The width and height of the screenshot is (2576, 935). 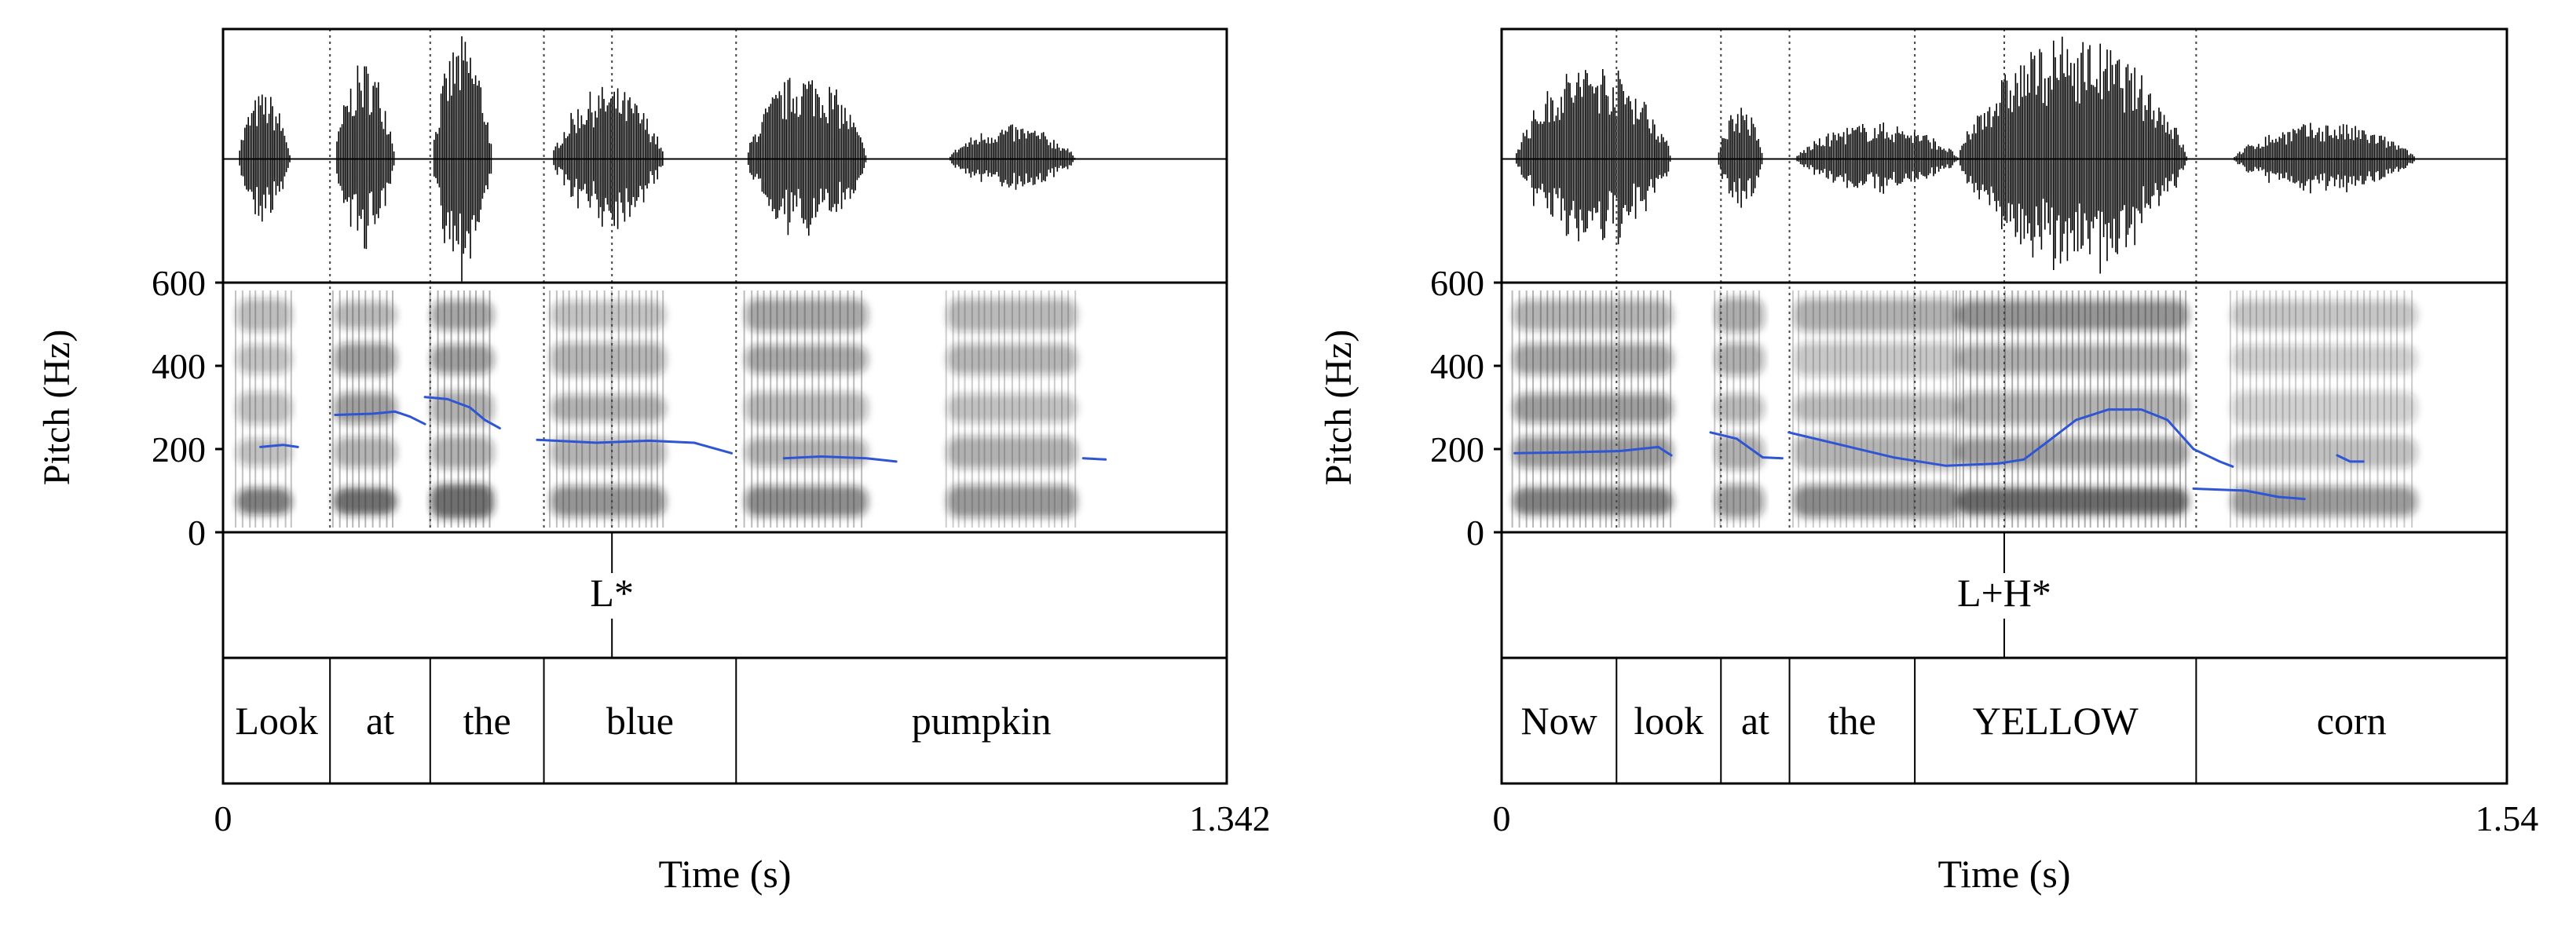 What do you see at coordinates (1755, 721) in the screenshot?
I see `word-label: at` at bounding box center [1755, 721].